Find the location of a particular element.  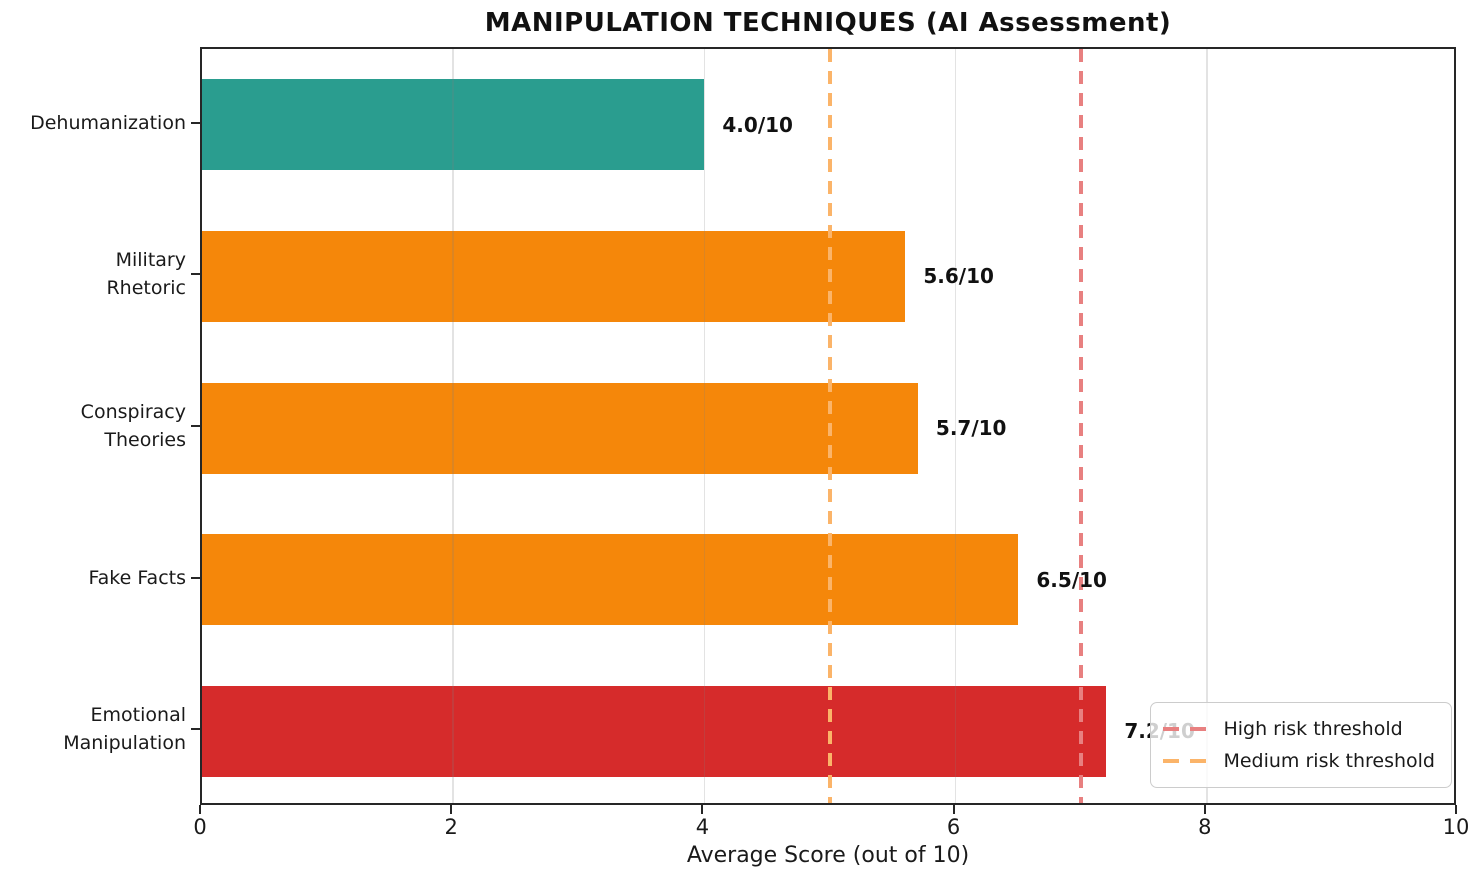

y-label-emotional-manipulation: Emotional Manipulation is located at coordinates (124, 729).